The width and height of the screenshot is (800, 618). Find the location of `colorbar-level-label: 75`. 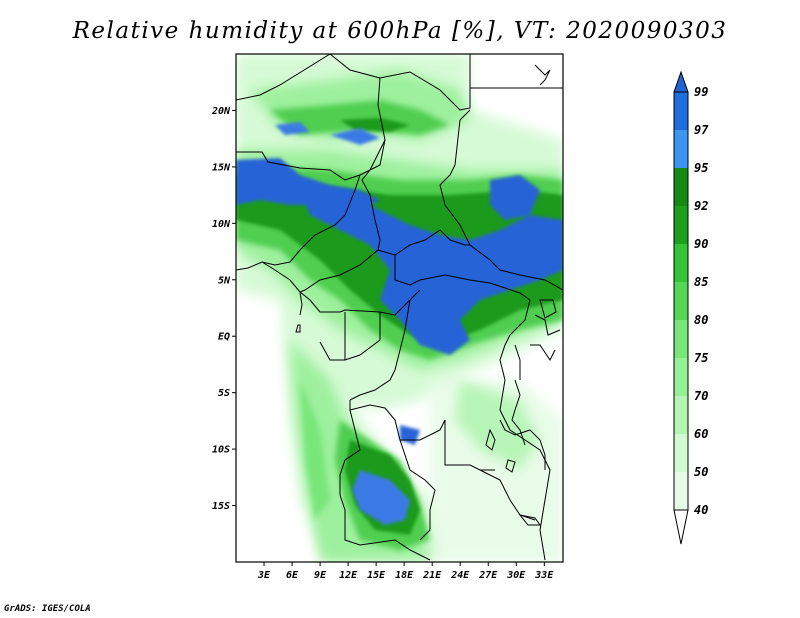

colorbar-level-label: 75 is located at coordinates (701, 358).